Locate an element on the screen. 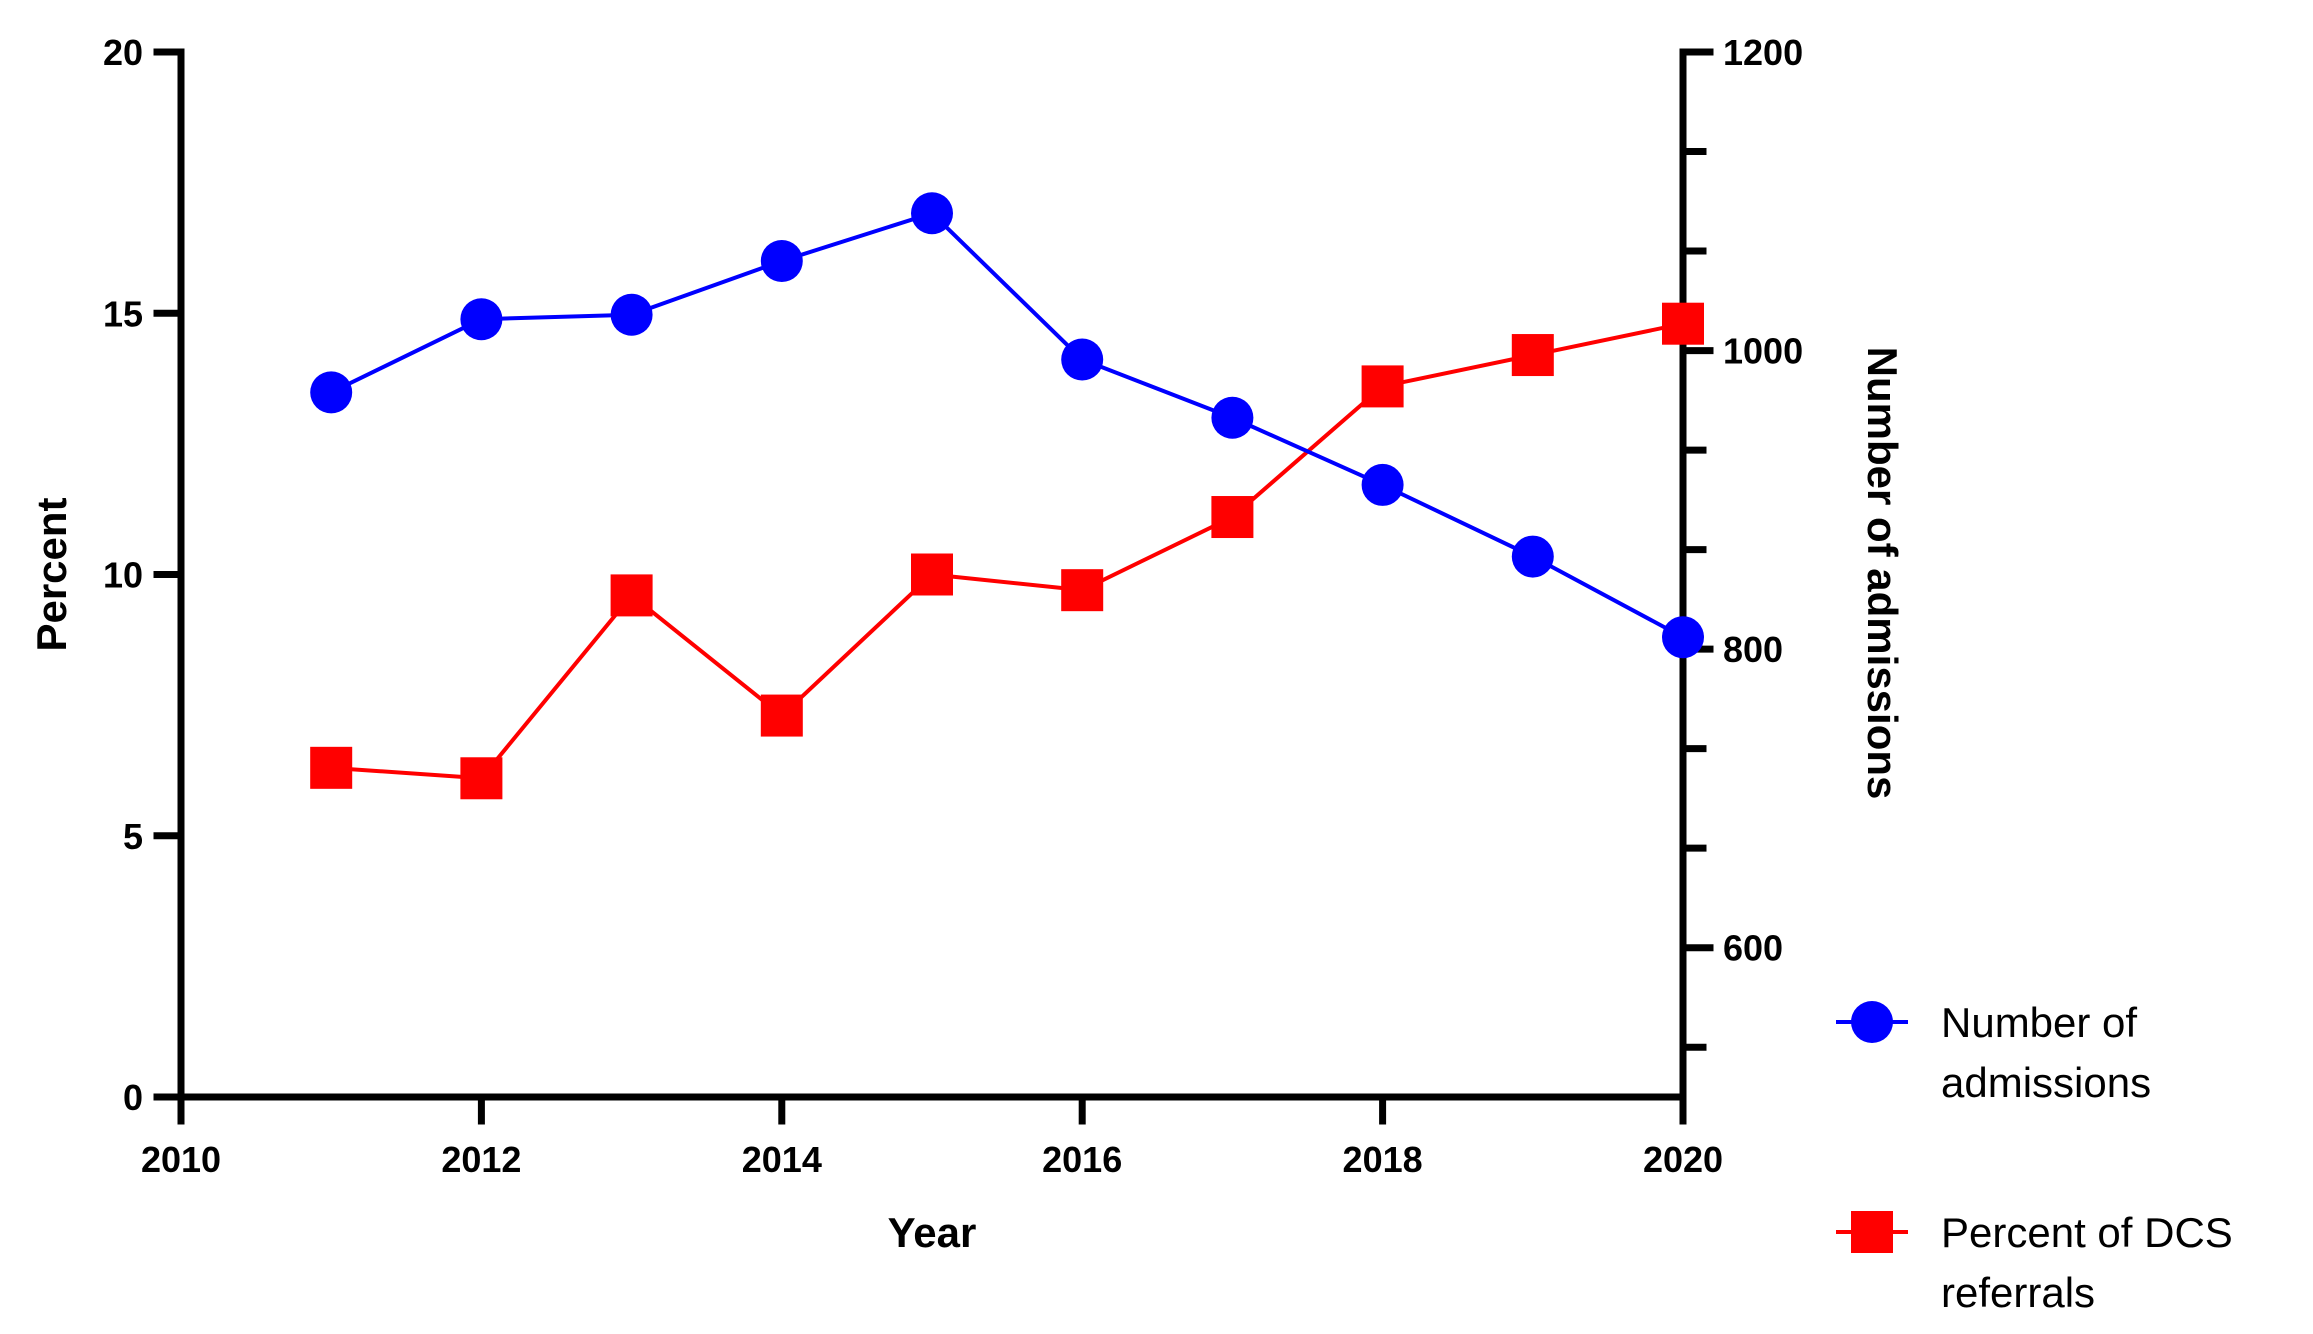  legend-entry: Percent of DCS referrals is located at coordinates (2034, 1262).